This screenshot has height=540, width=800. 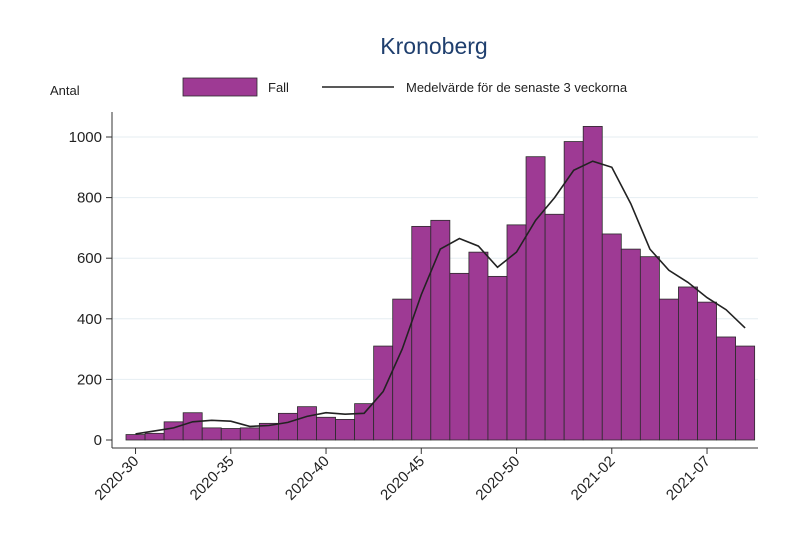 I want to click on x-tick-label: 2020-40, so click(x=307, y=478).